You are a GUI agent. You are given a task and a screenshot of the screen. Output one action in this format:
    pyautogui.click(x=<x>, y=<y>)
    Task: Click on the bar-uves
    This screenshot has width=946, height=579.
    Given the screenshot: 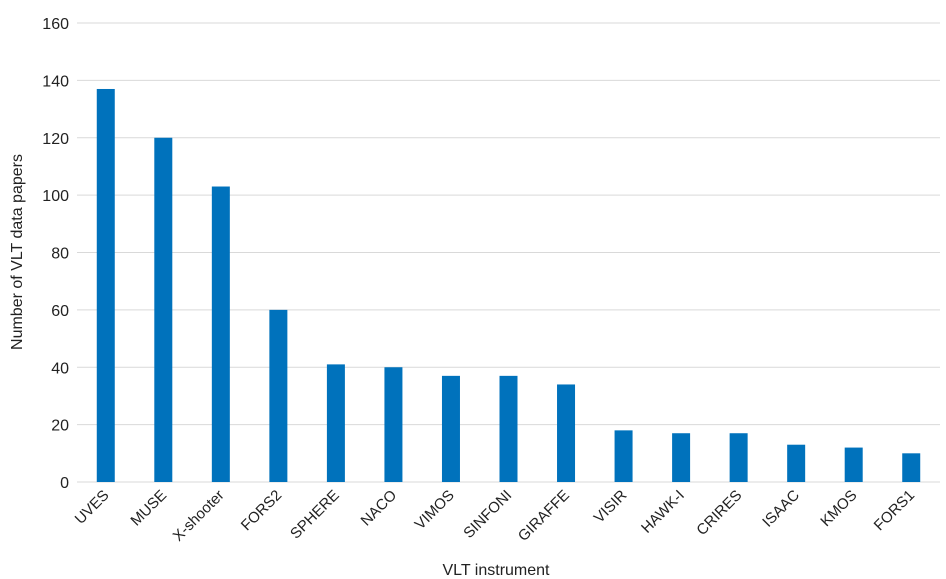 What is the action you would take?
    pyautogui.click(x=105, y=285)
    